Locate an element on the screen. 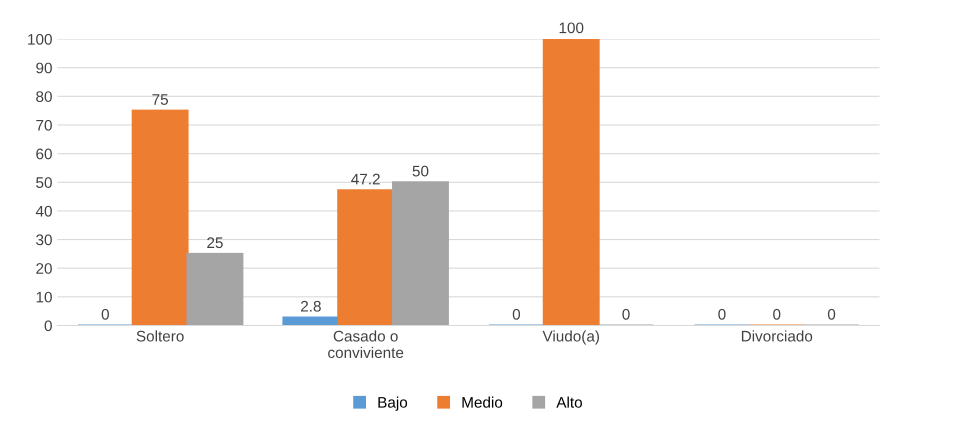 This screenshot has width=956, height=434. y-tick-label: 0 is located at coordinates (48, 326).